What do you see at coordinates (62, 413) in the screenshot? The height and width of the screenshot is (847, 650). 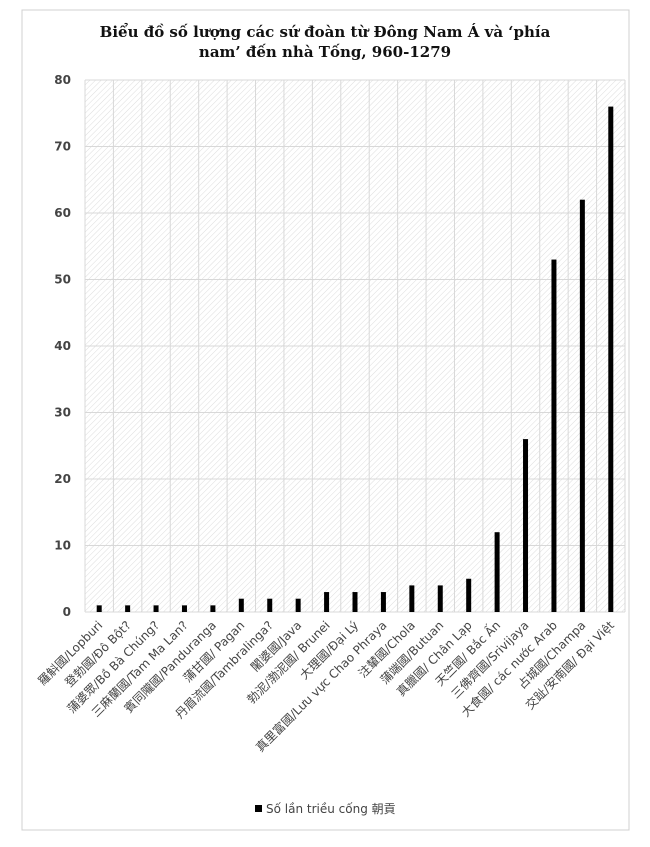 I see `y-tick-label: 30` at bounding box center [62, 413].